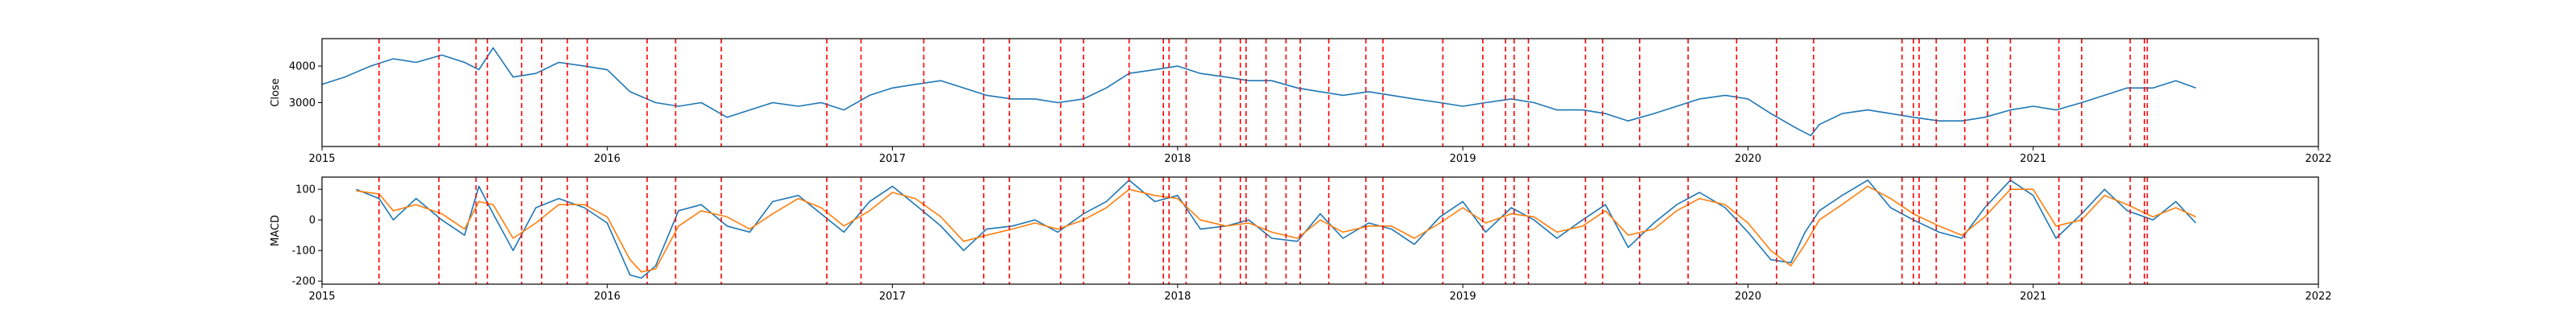  I want to click on y-tick-label: 3000, so click(302, 103).